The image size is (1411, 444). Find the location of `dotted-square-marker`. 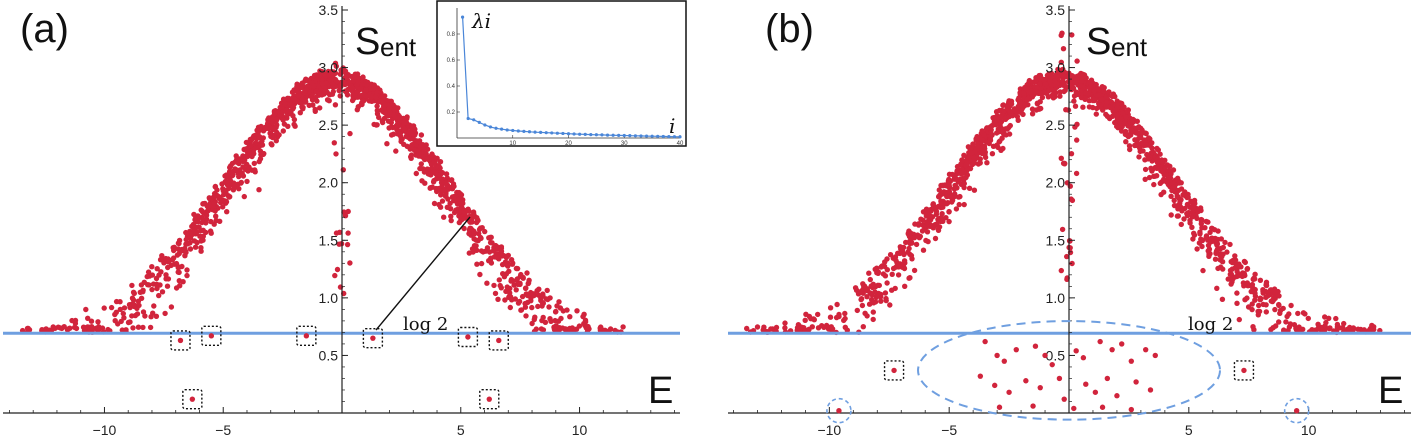

dotted-square-marker is located at coordinates (894, 370).